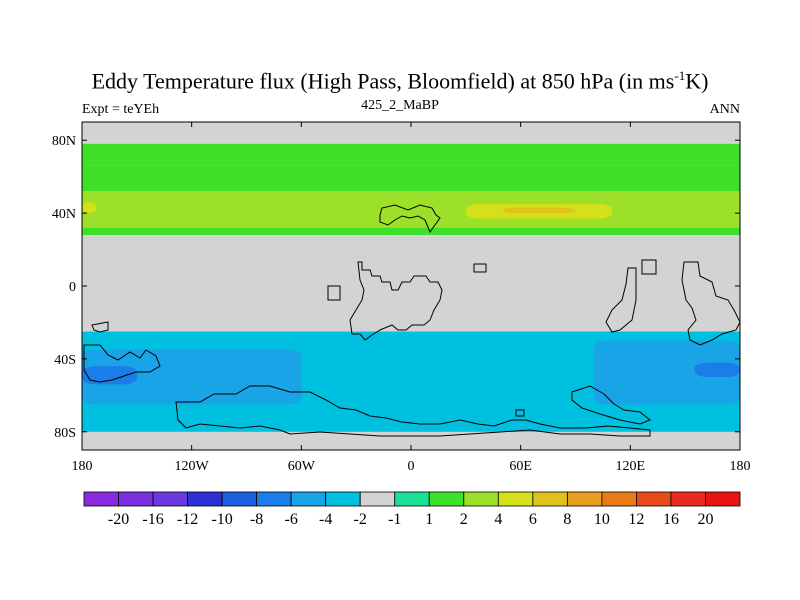  What do you see at coordinates (64, 141) in the screenshot?
I see `y-tick-label-0: 80N` at bounding box center [64, 141].